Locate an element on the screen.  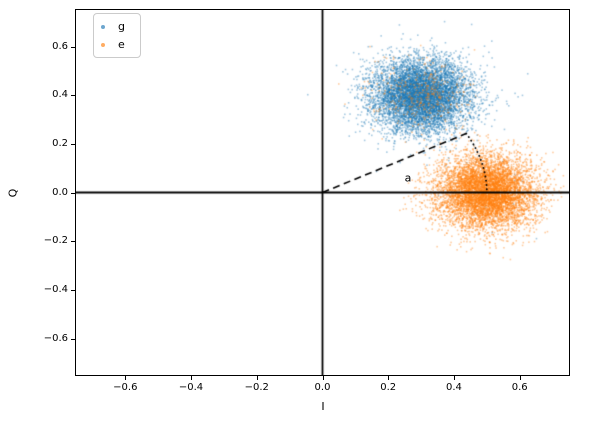
x-tick-label: −0.6 is located at coordinates (125, 387).